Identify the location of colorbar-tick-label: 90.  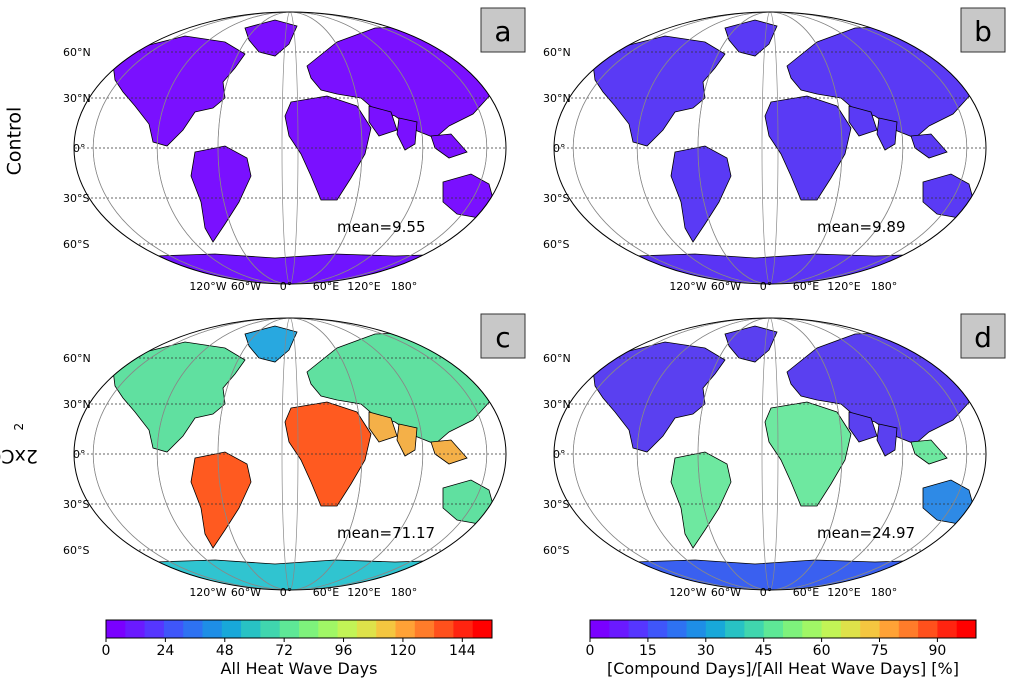
(937, 651).